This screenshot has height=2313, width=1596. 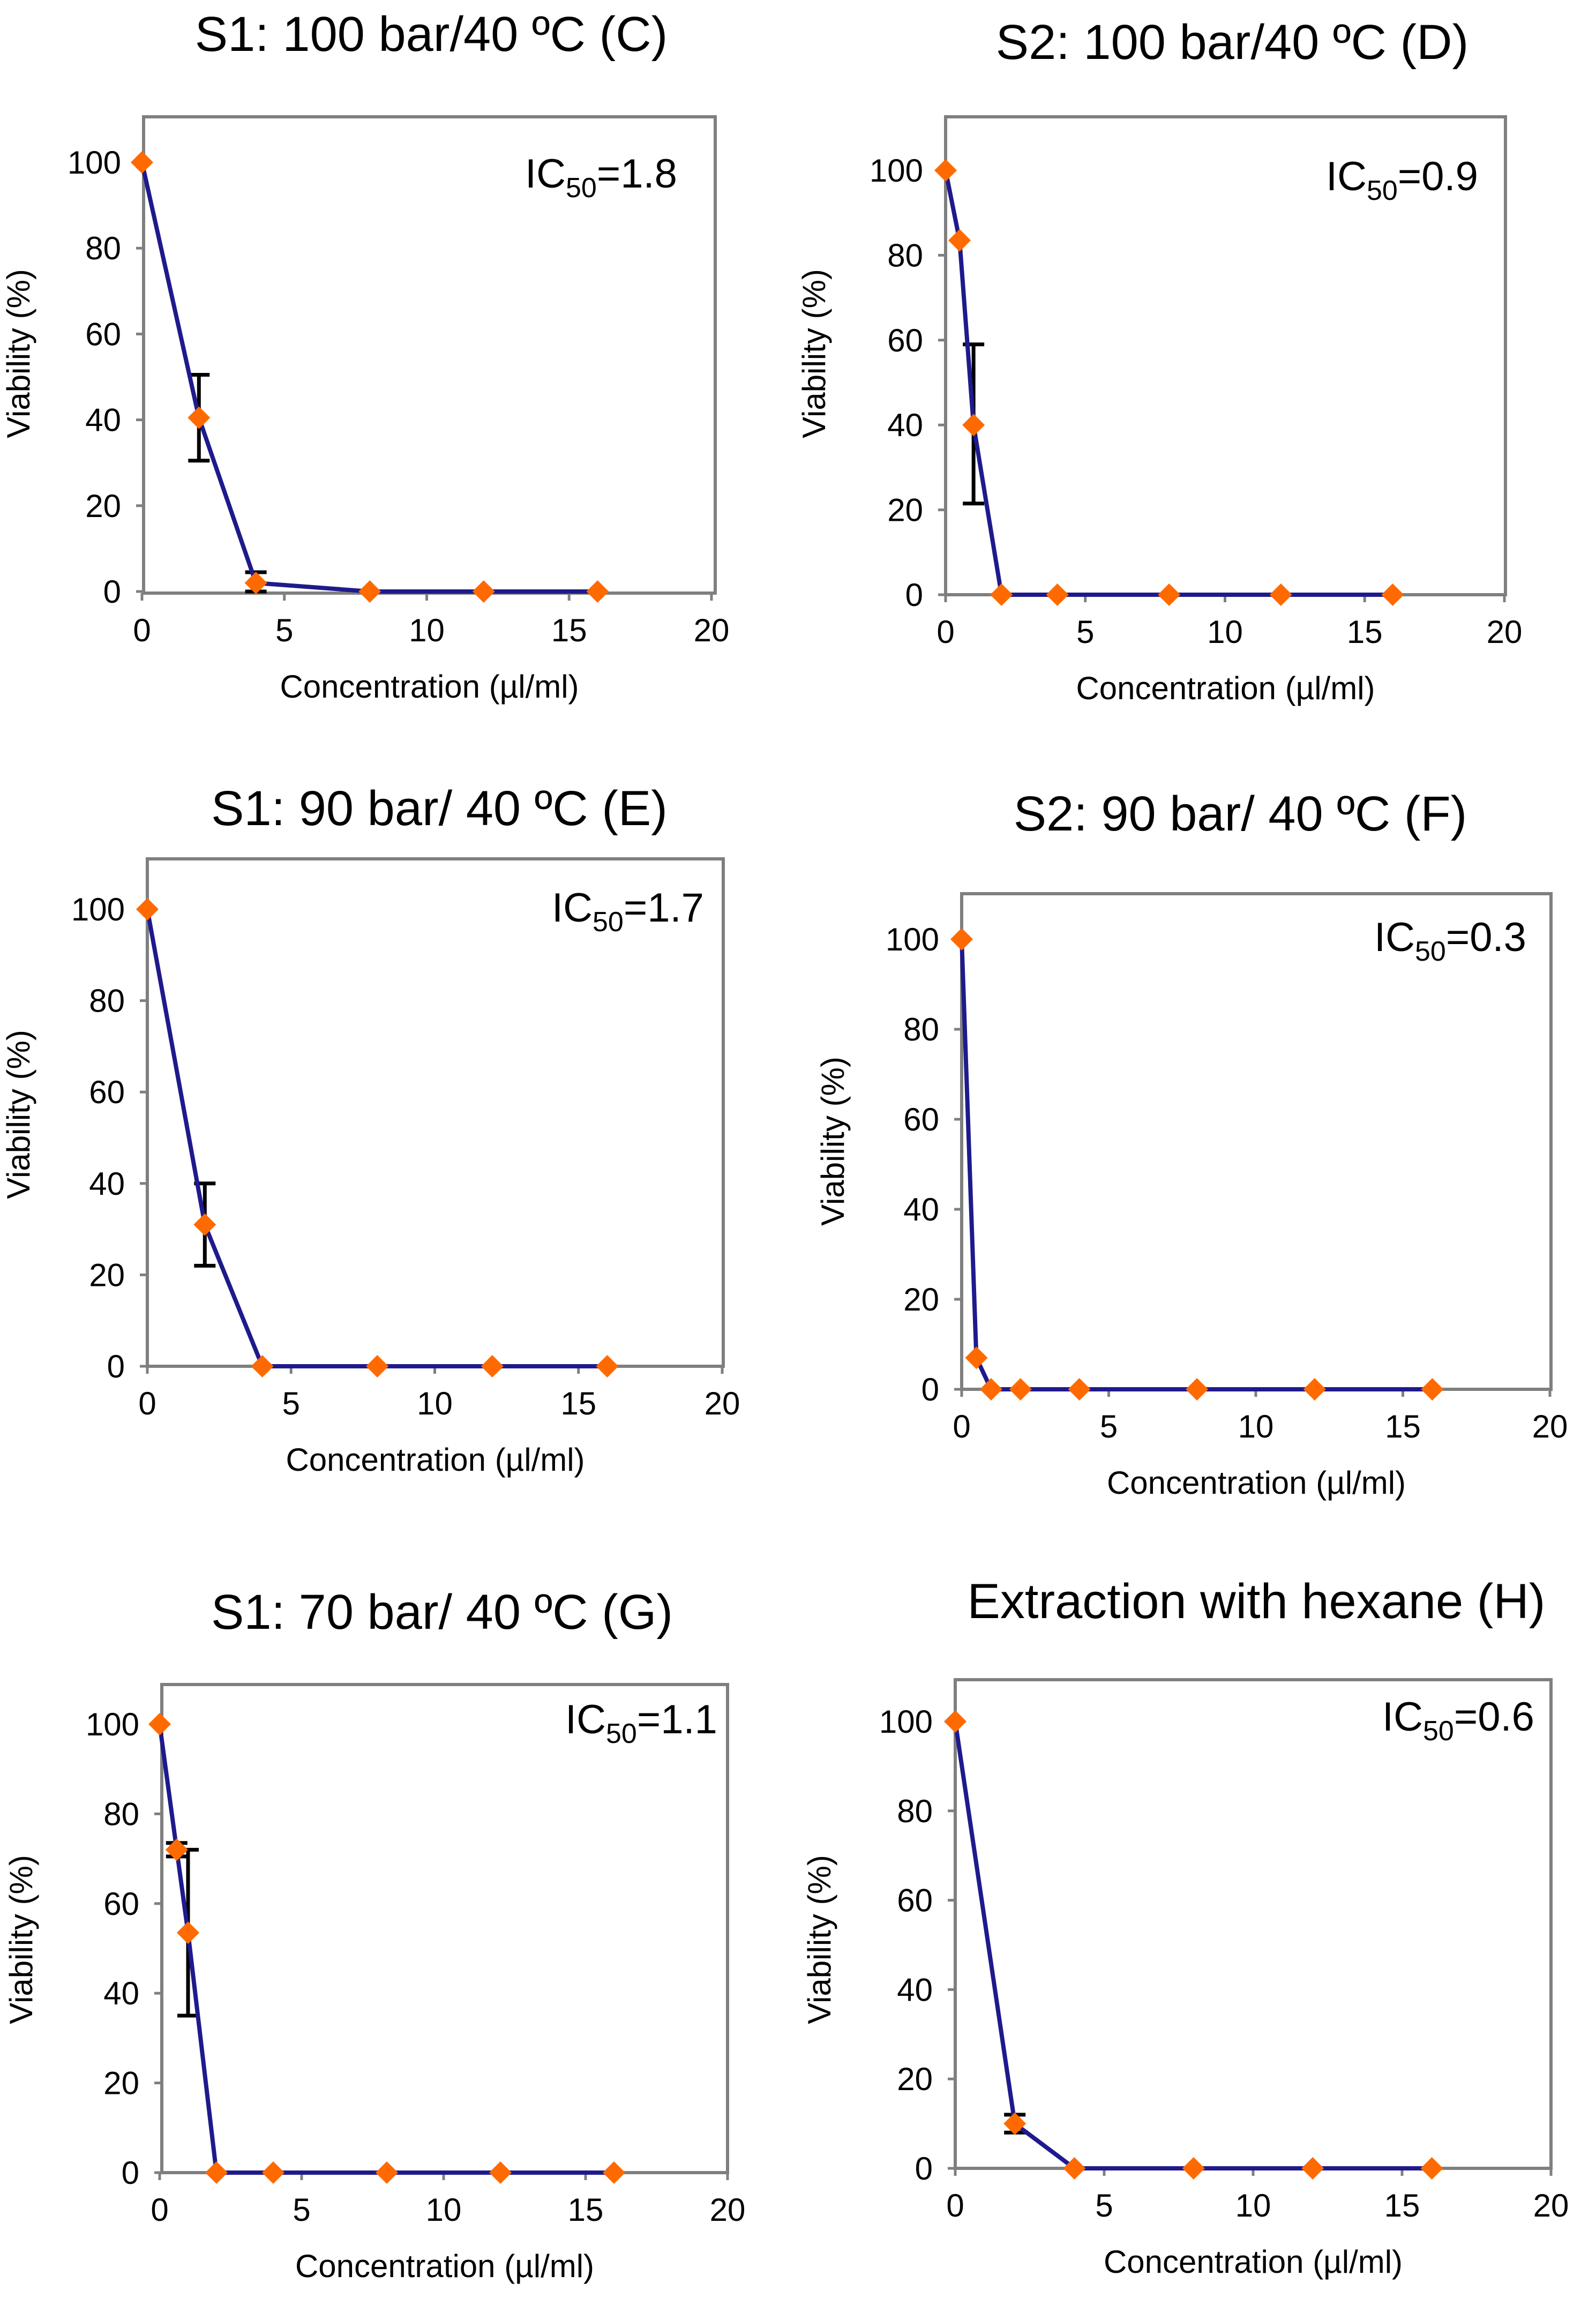 I want to click on chart-title: S2: 90 bar/ 40 ºC (F), so click(x=1240, y=814).